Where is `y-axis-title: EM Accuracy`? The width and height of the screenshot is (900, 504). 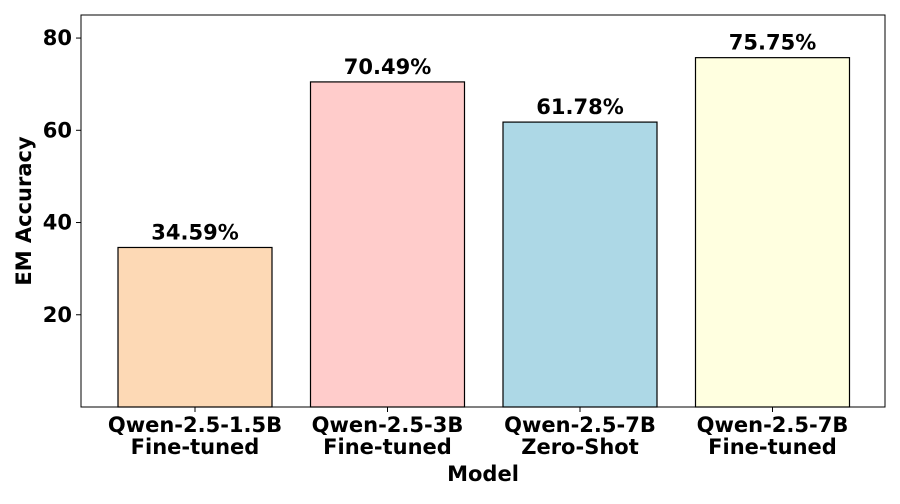 y-axis-title: EM Accuracy is located at coordinates (24, 211).